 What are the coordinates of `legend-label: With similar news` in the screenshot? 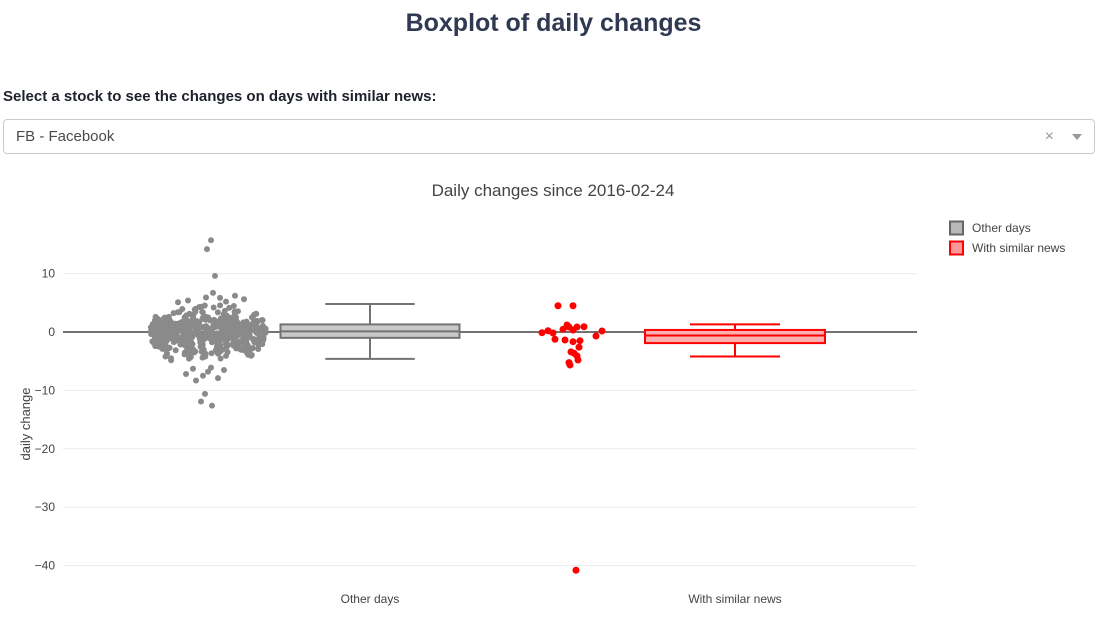 It's located at (1018, 248).